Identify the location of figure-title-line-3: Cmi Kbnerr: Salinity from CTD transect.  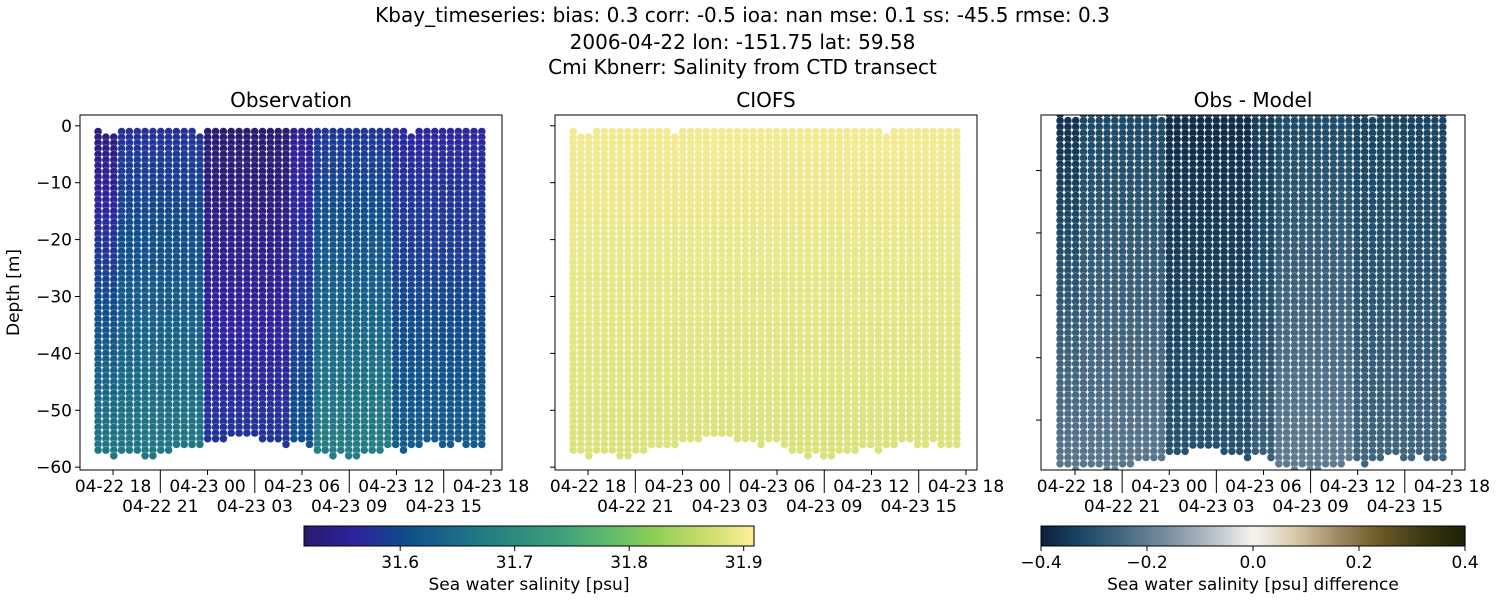
(742, 67).